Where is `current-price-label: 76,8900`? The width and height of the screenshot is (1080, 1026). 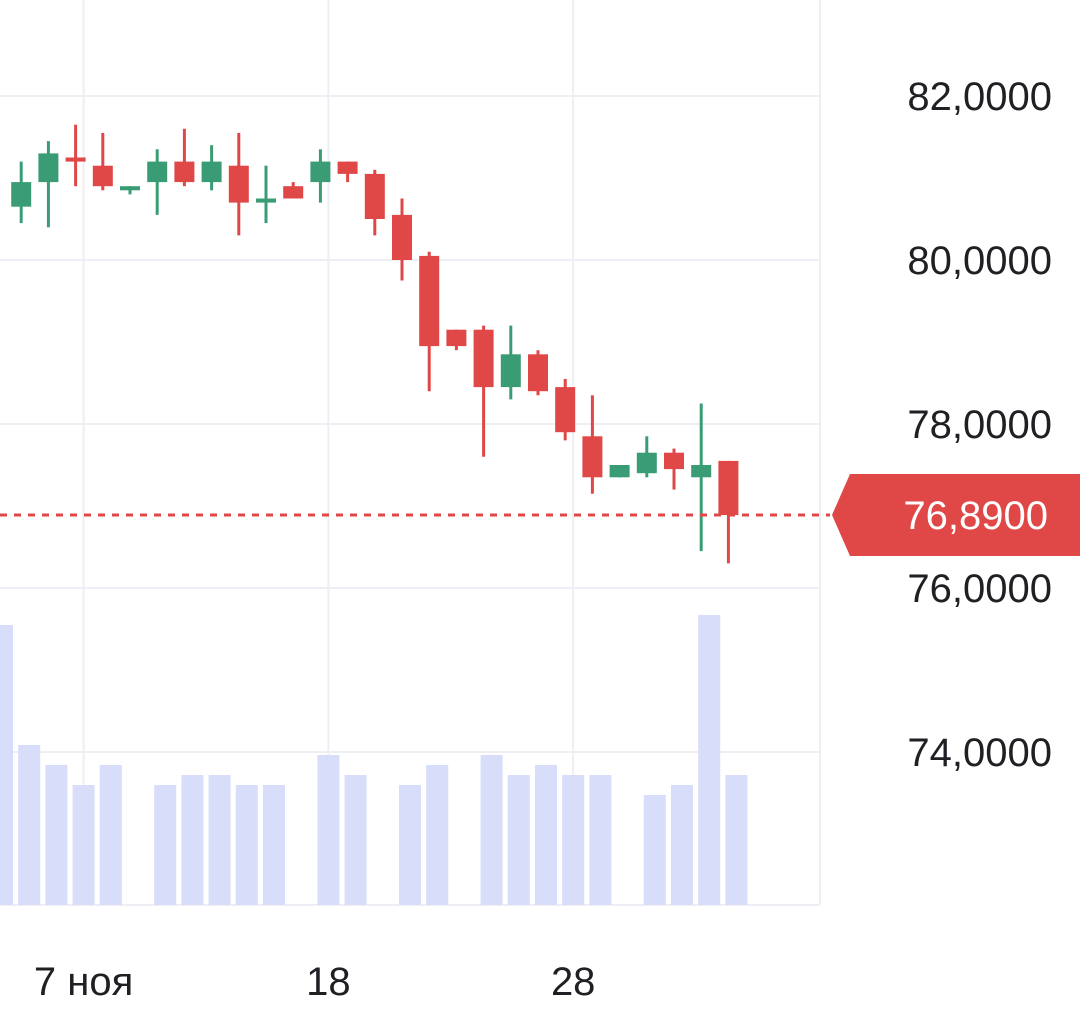 current-price-label: 76,8900 is located at coordinates (975, 516).